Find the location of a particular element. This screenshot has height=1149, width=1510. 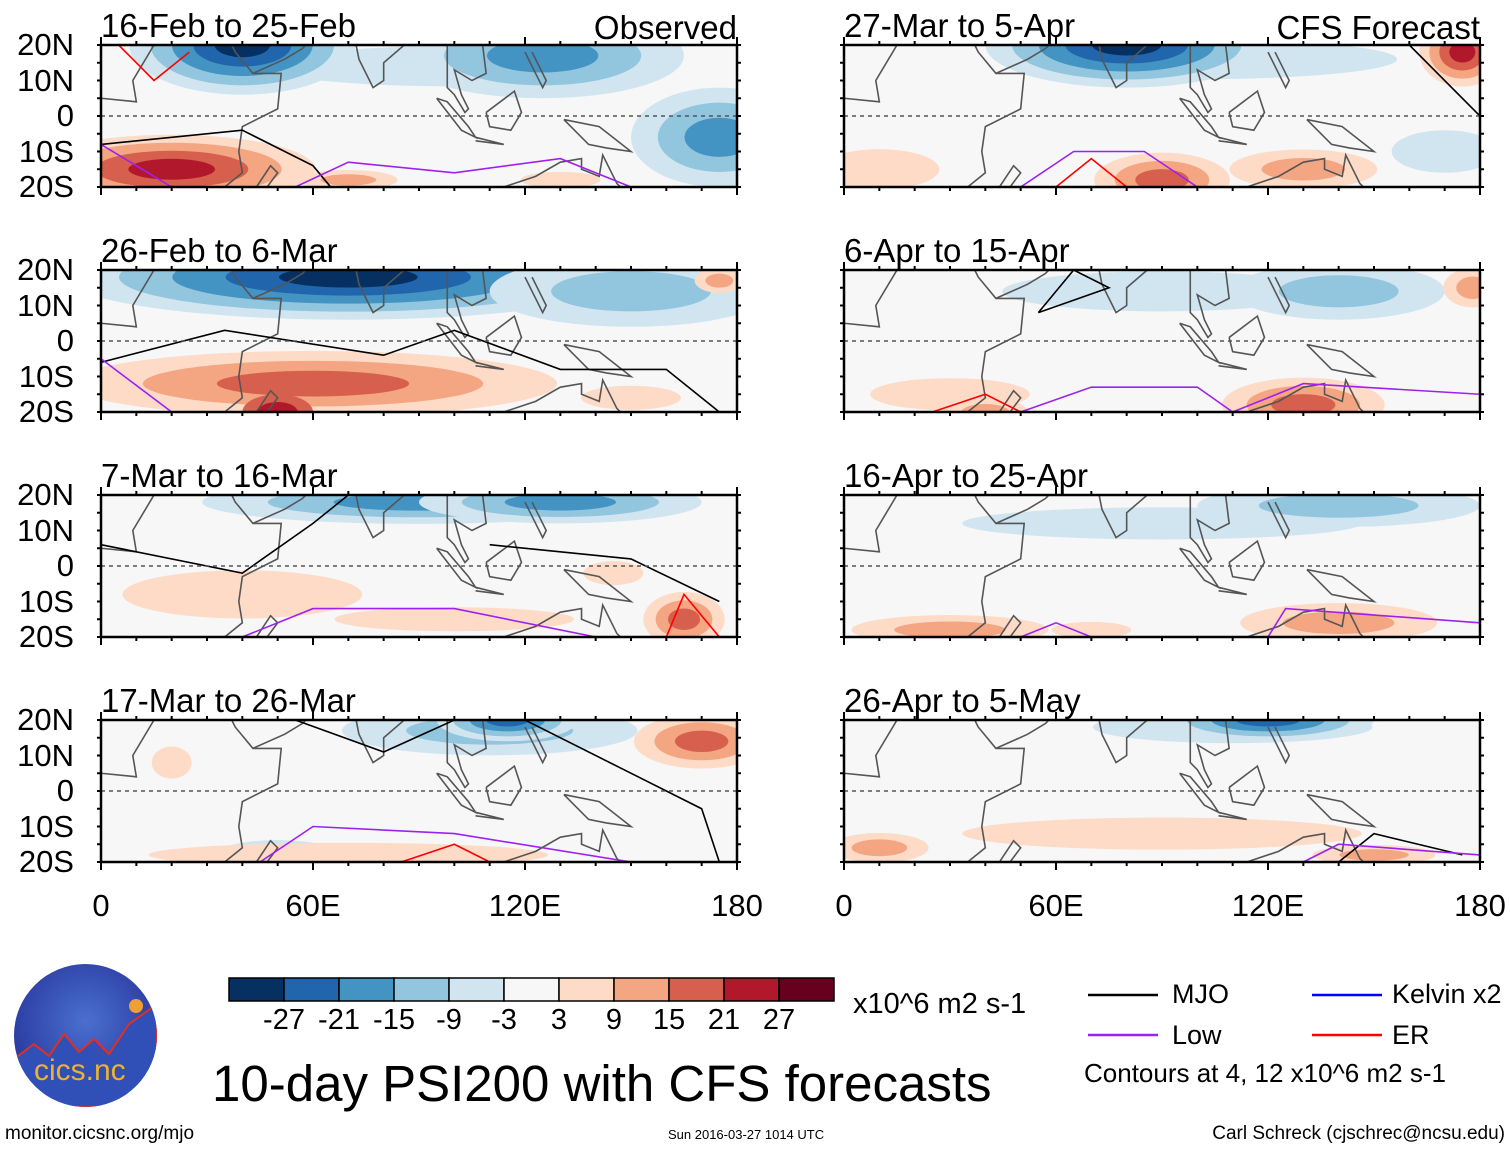

lon-tick-label: 0 is located at coordinates (844, 905).